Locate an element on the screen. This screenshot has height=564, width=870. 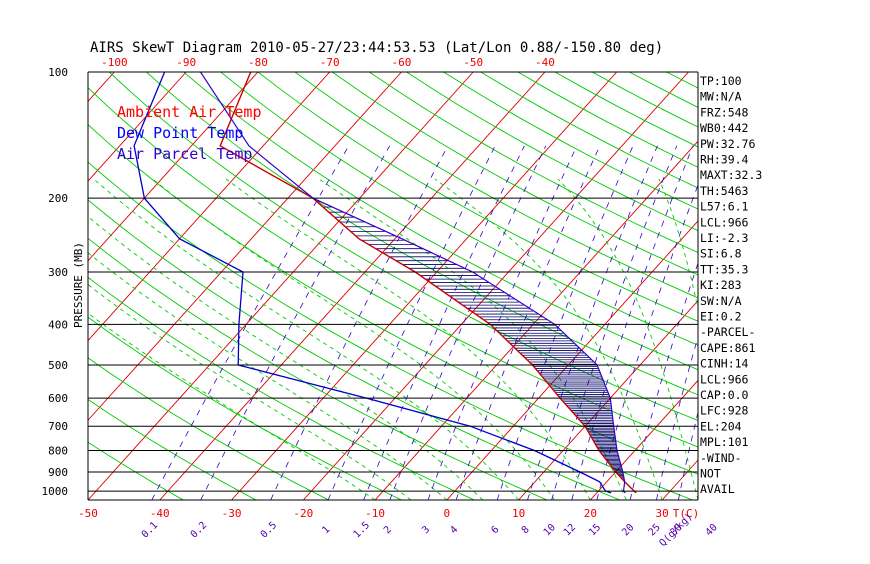
top-temp-tick-label: -50 is located at coordinates (473, 62).